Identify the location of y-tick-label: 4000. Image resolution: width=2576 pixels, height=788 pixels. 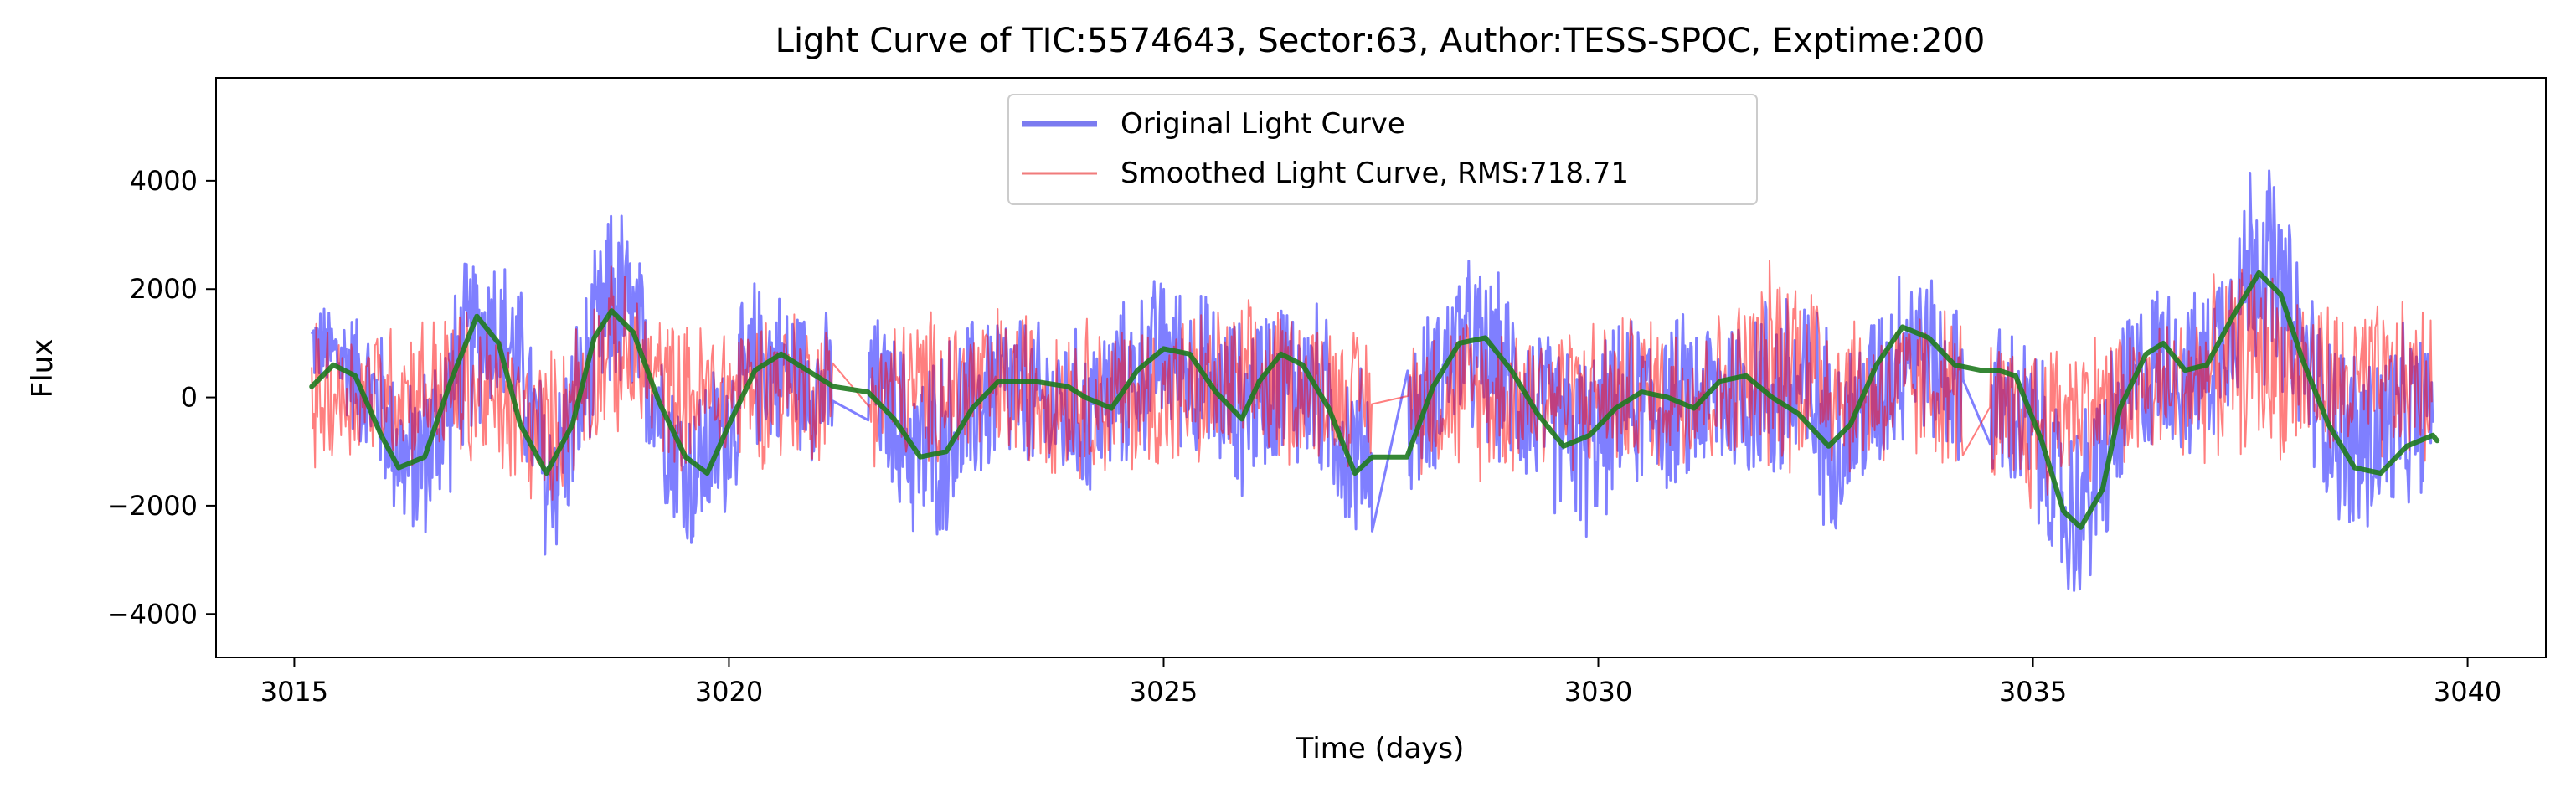
(164, 181).